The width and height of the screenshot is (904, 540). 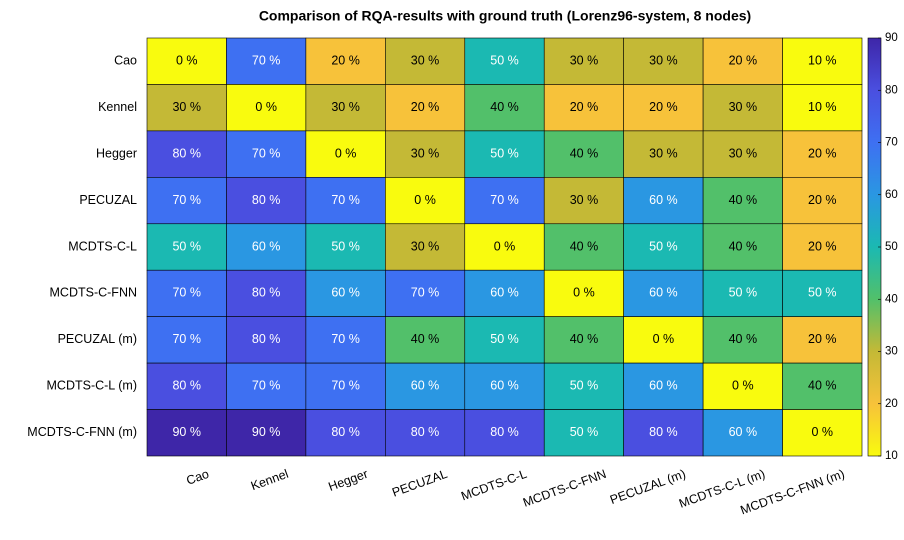 I want to click on colorbar-tick-label: 80, so click(x=891, y=90).